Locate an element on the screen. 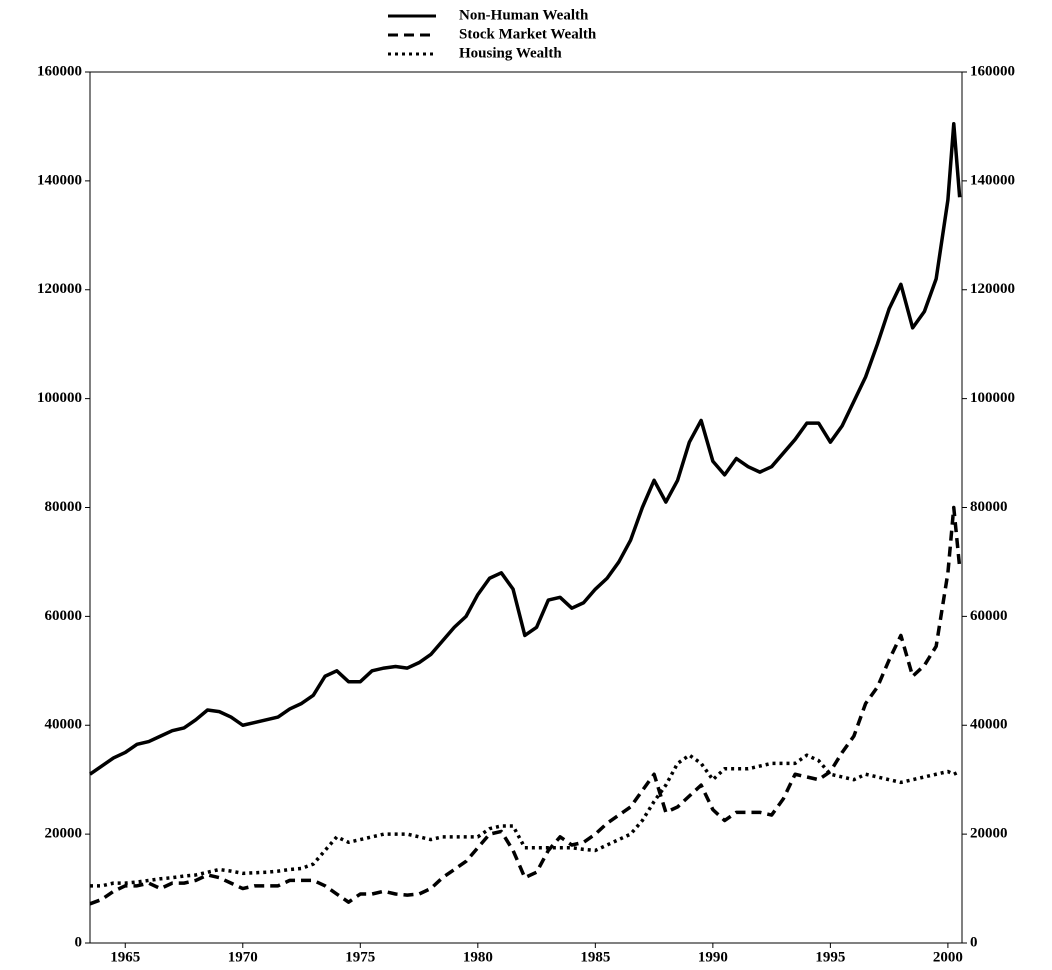 This screenshot has height=970, width=1052. x-tick-label: 2000 is located at coordinates (948, 957).